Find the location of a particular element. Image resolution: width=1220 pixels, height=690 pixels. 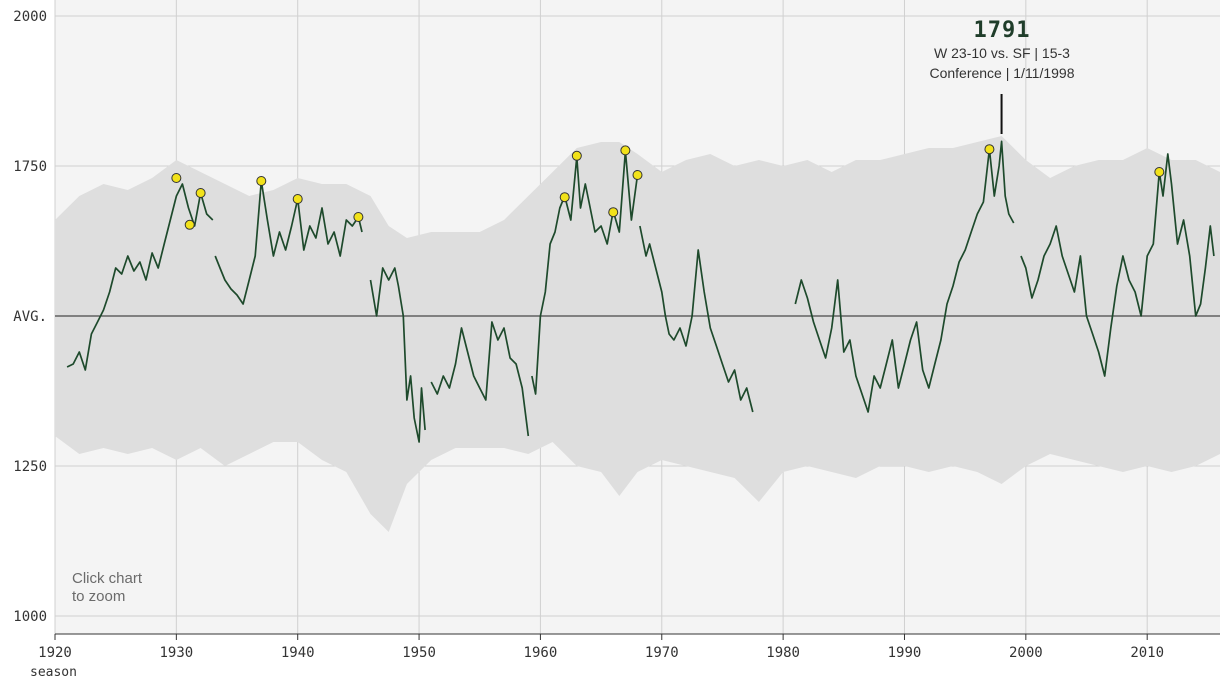

peak-markers is located at coordinates (668, 187).